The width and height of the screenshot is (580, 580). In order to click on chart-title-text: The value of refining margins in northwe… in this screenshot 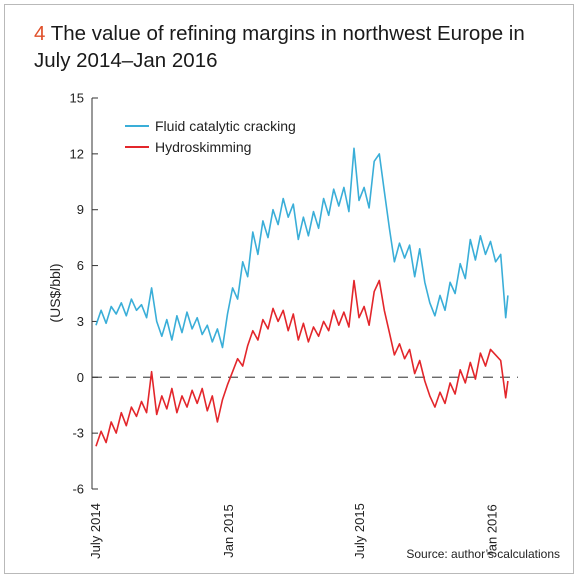, I will do `click(279, 47)`.